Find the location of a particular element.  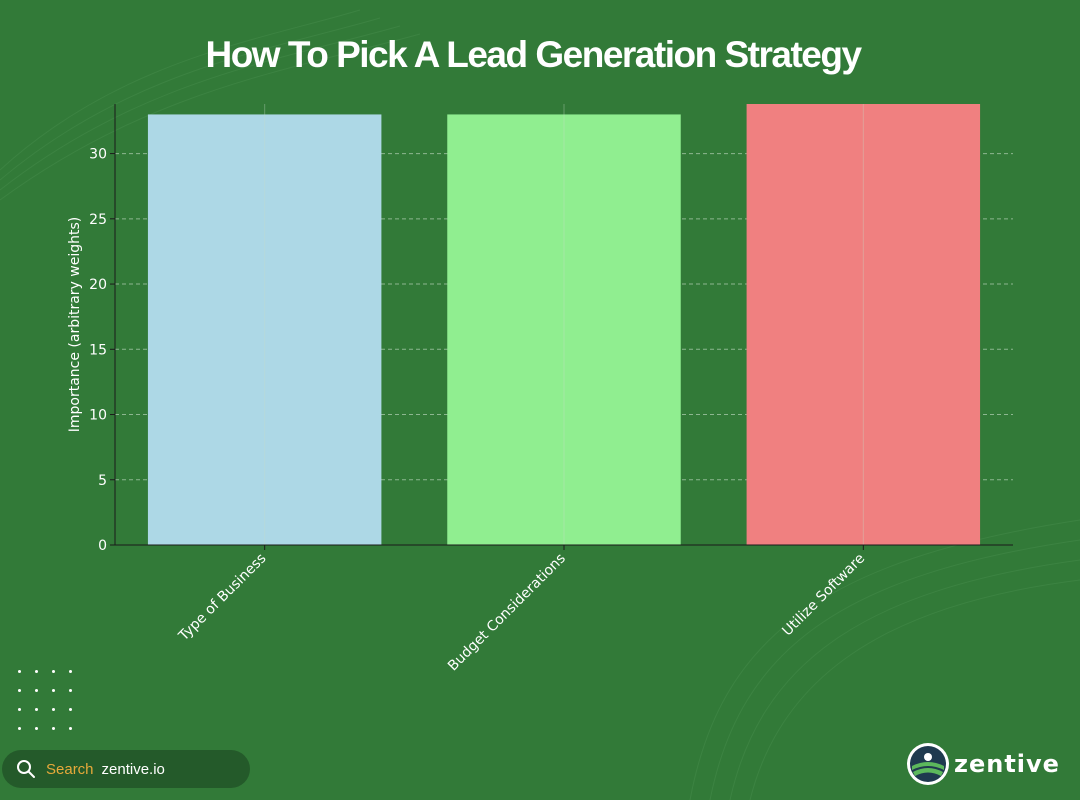

x-tick-label: Utilize Software is located at coordinates (823, 595).